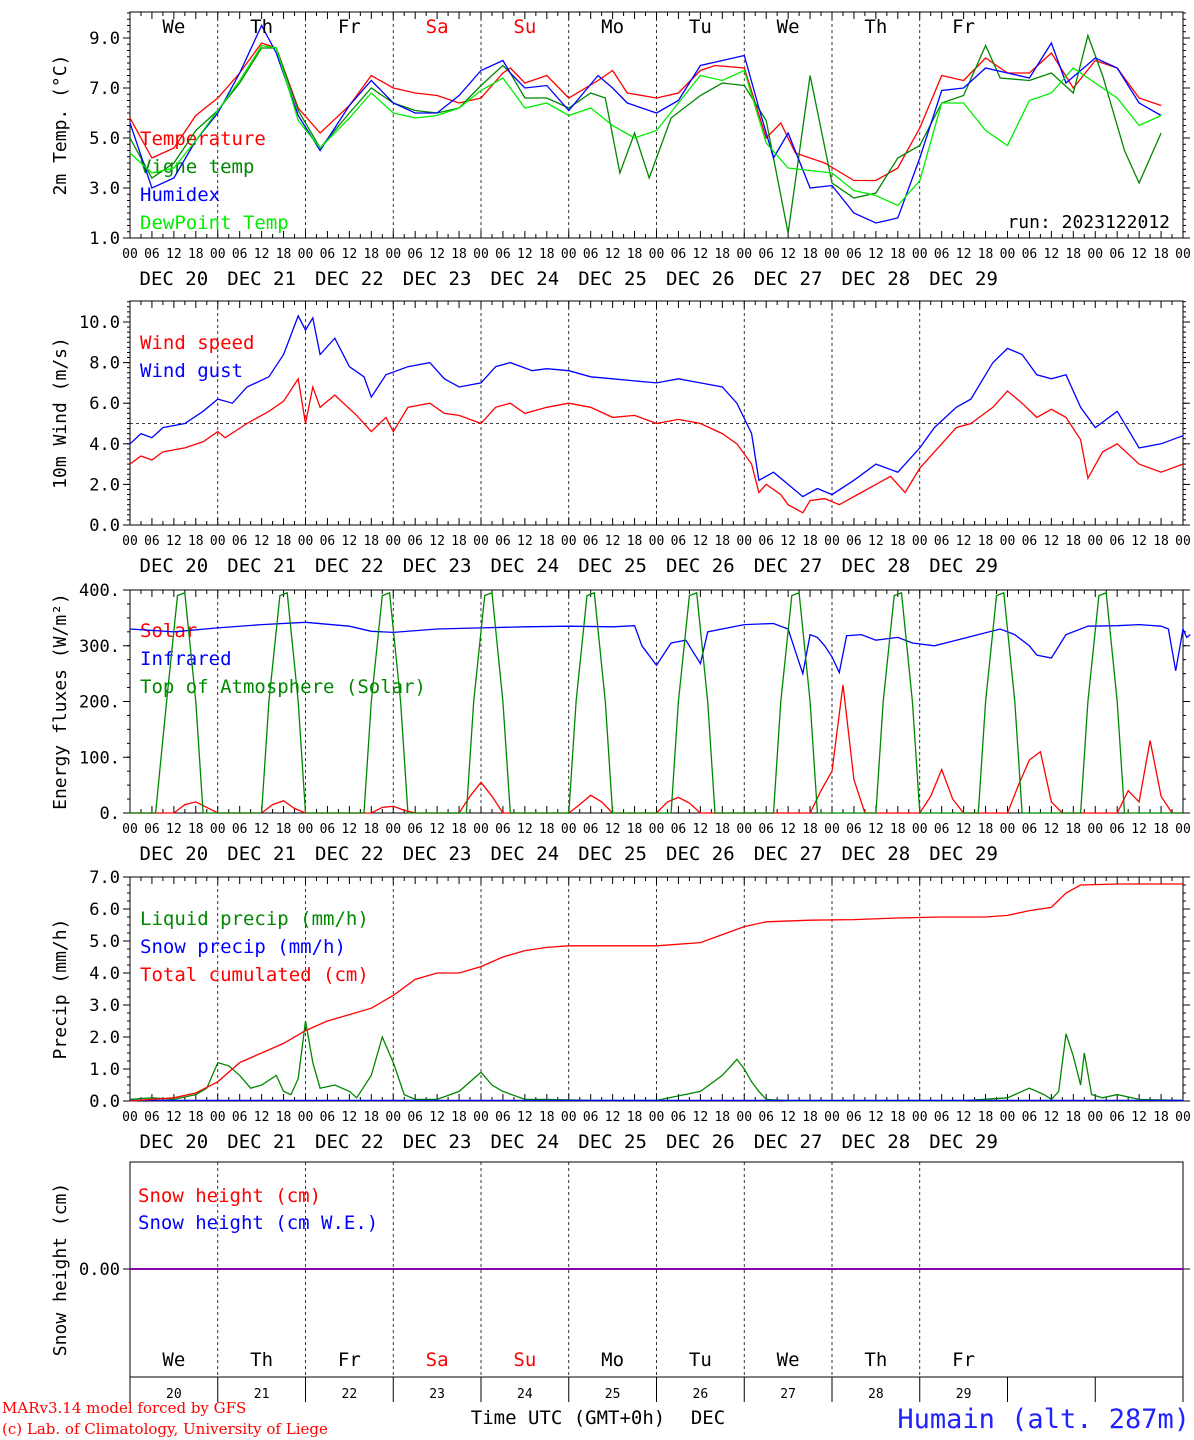 This screenshot has width=1194, height=1440. I want to click on station-name: Humain (alt. 287m), so click(1043, 1419).